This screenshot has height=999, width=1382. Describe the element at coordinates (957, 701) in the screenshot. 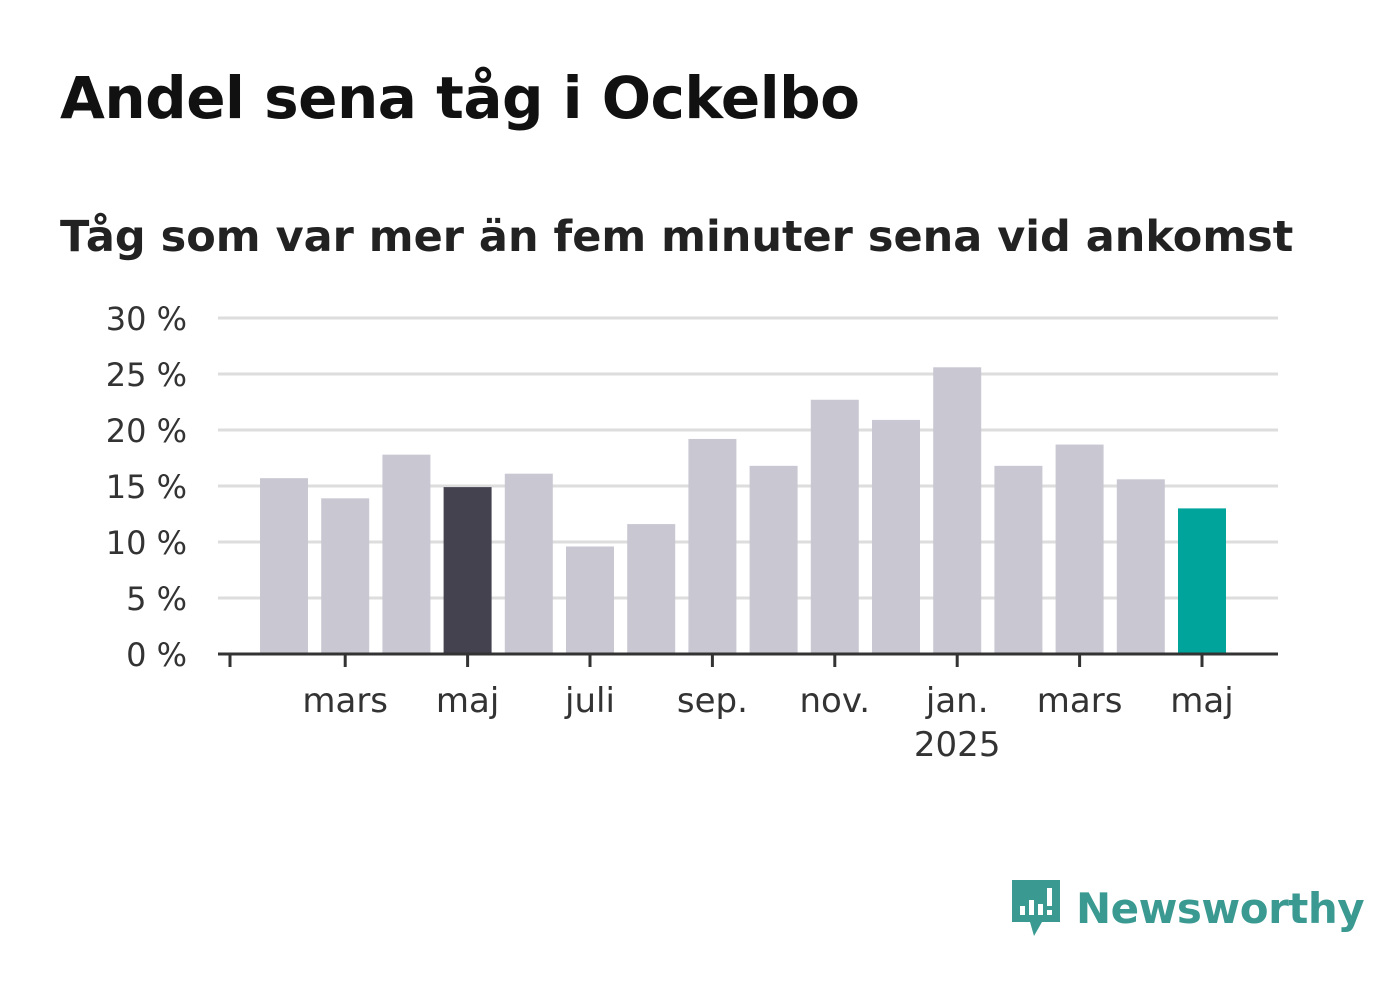

I see `x-tick-label: jan.` at that location.